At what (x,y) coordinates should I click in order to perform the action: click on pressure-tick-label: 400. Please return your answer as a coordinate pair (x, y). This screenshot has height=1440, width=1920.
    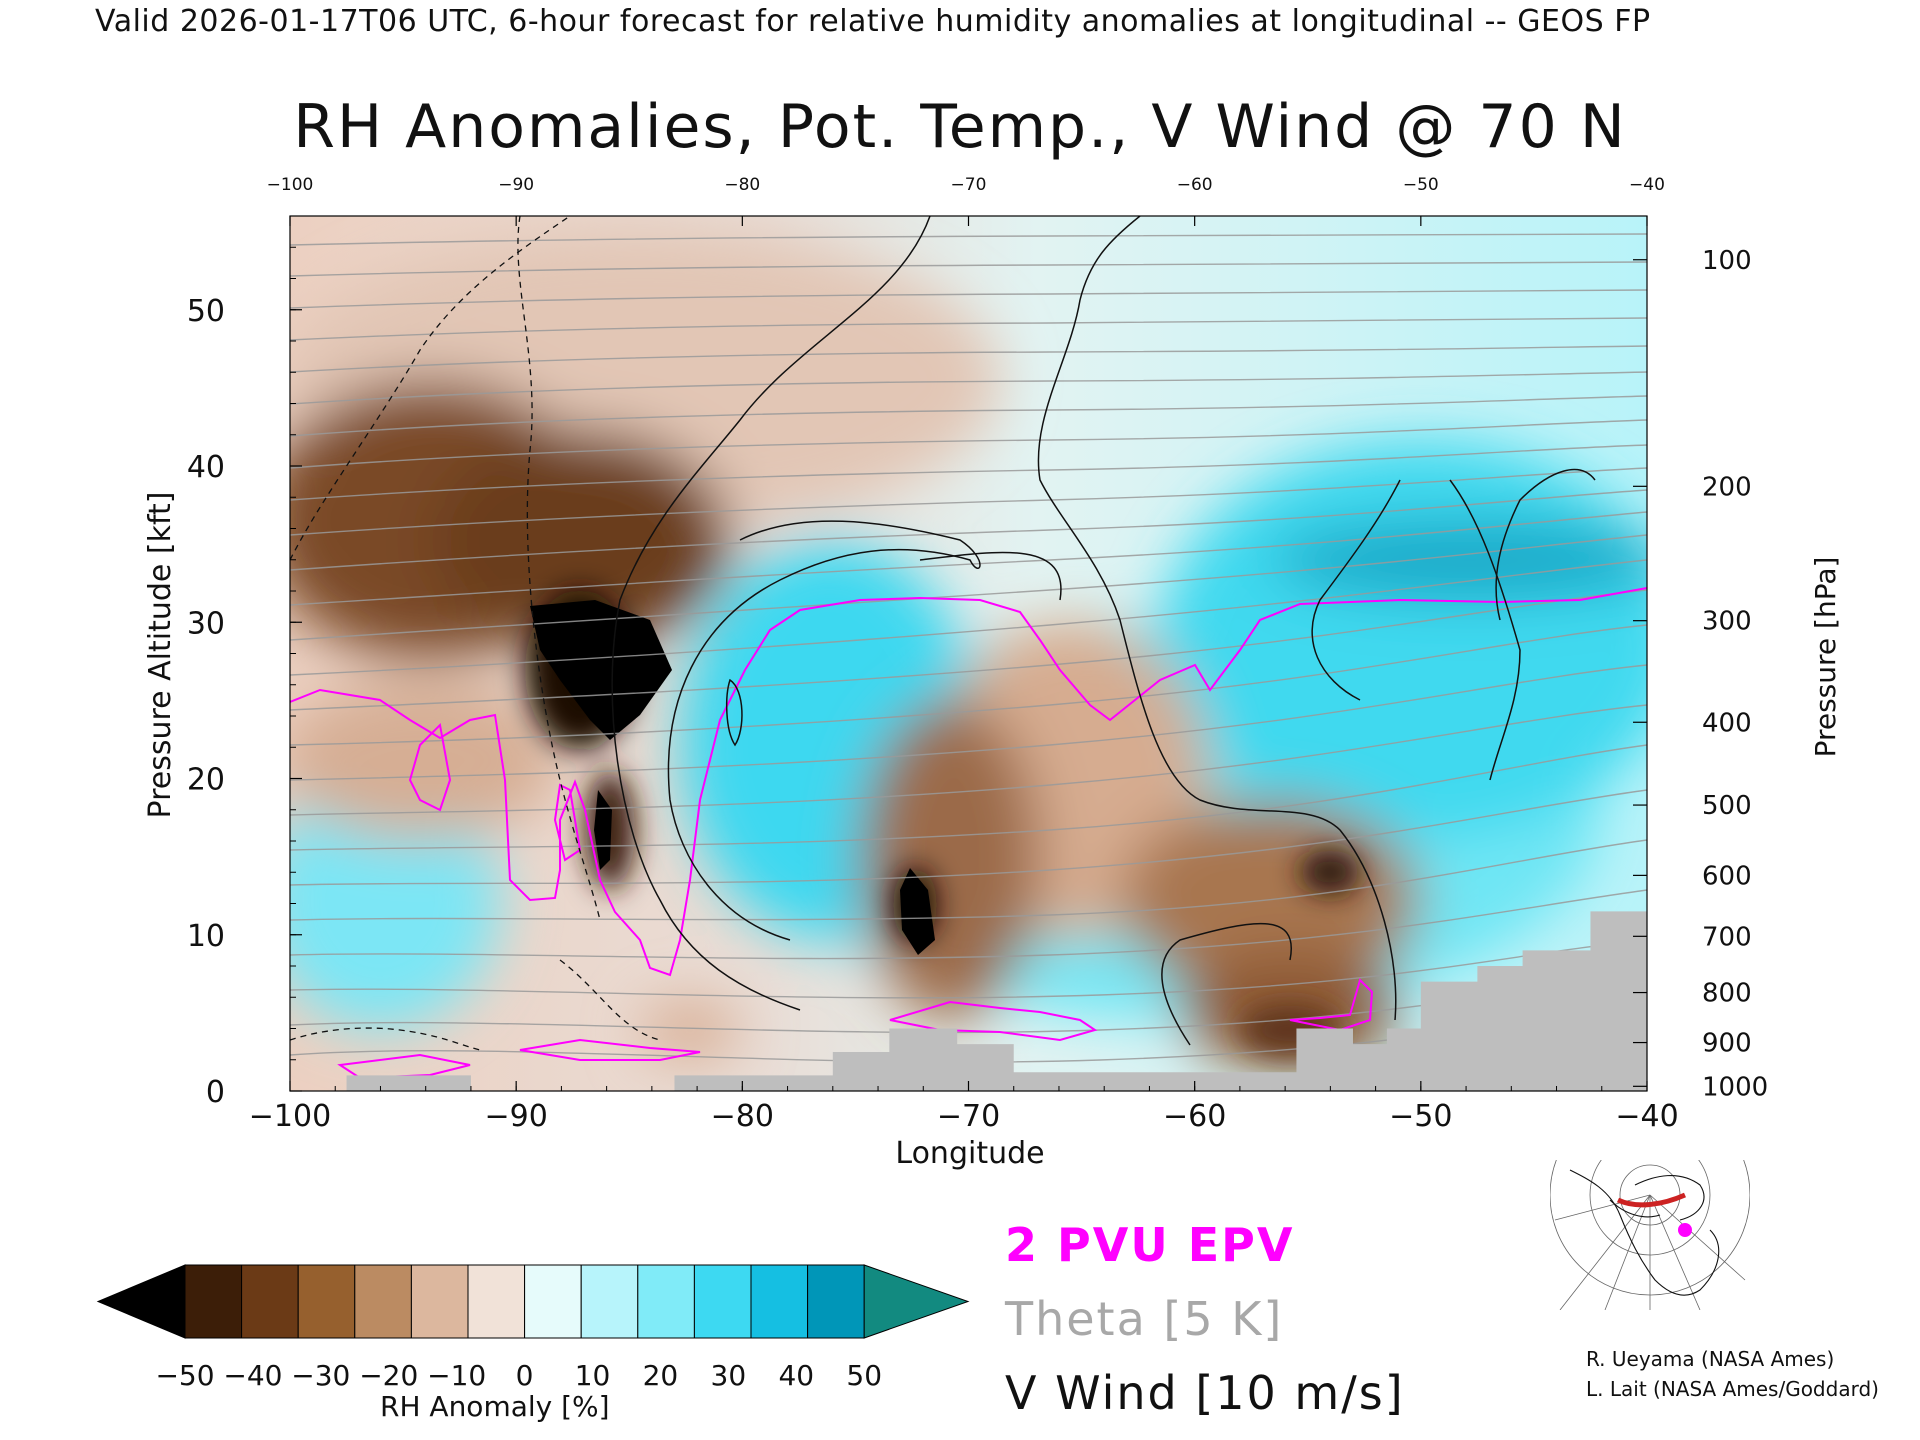
    Looking at the image, I should click on (1727, 723).